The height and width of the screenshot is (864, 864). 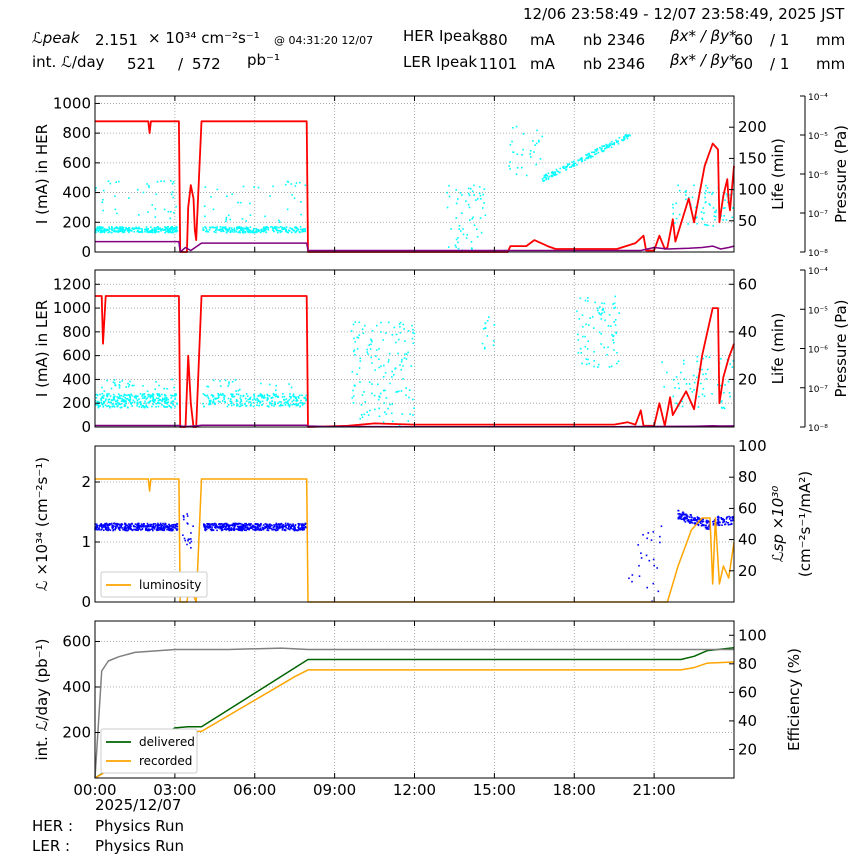 What do you see at coordinates (174, 790) in the screenshot?
I see `x-tick-label: 03:00` at bounding box center [174, 790].